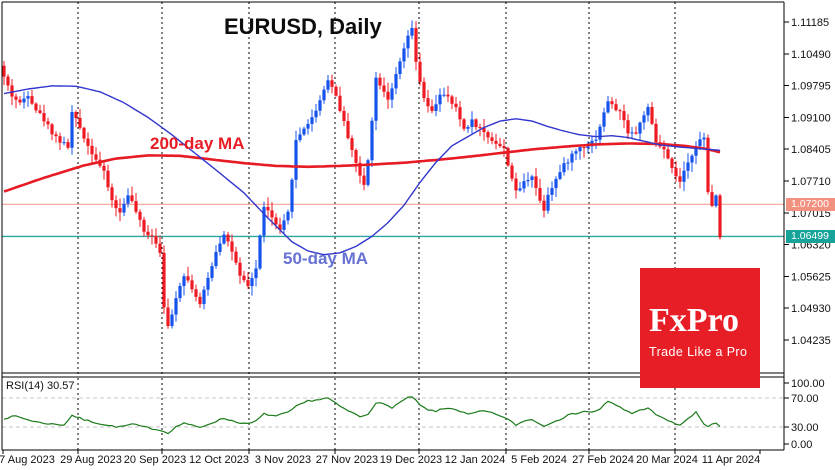  Describe the element at coordinates (801, 445) in the screenshot. I see `rsi-tick-label: 0.00` at that location.